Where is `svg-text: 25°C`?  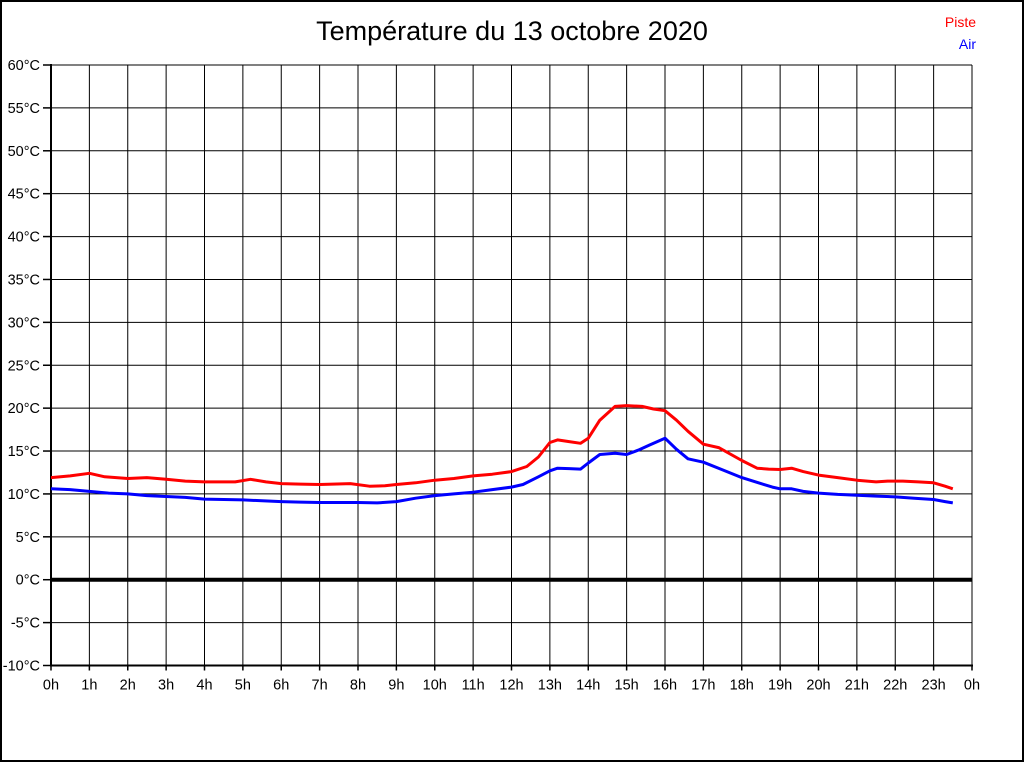 svg-text: 25°C is located at coordinates (24, 366).